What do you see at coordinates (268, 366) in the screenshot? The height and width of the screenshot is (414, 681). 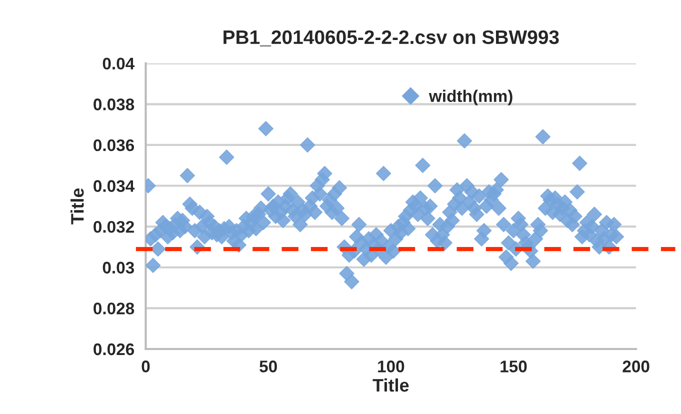 I see `x-tick-label: 50` at bounding box center [268, 366].